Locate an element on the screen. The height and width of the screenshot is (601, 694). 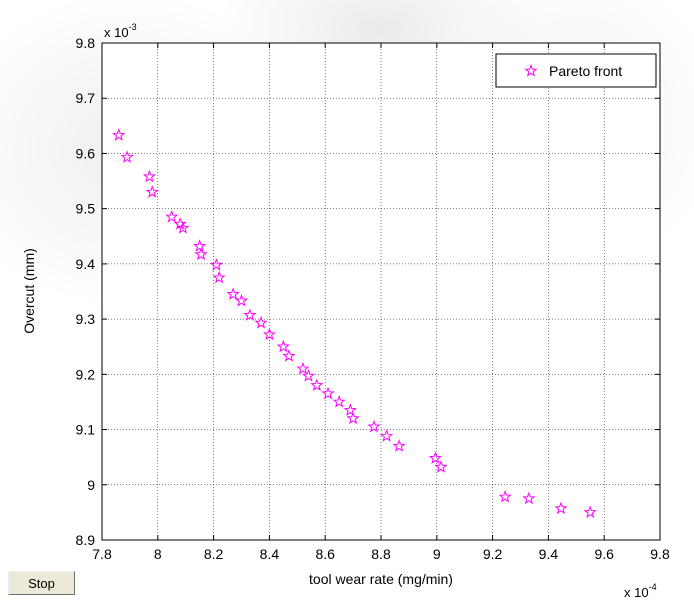
stop-button: Stop is located at coordinates (41, 583).